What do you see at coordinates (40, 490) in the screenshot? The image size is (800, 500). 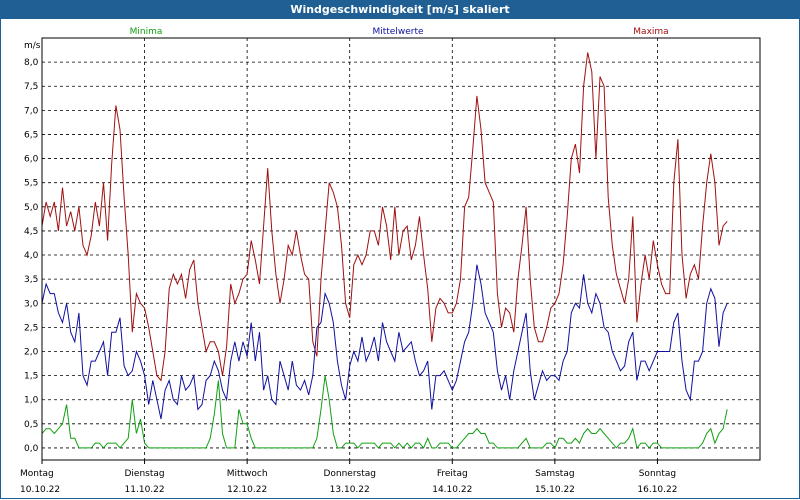 I see `x-date-label: 10.10.22` at bounding box center [40, 490].